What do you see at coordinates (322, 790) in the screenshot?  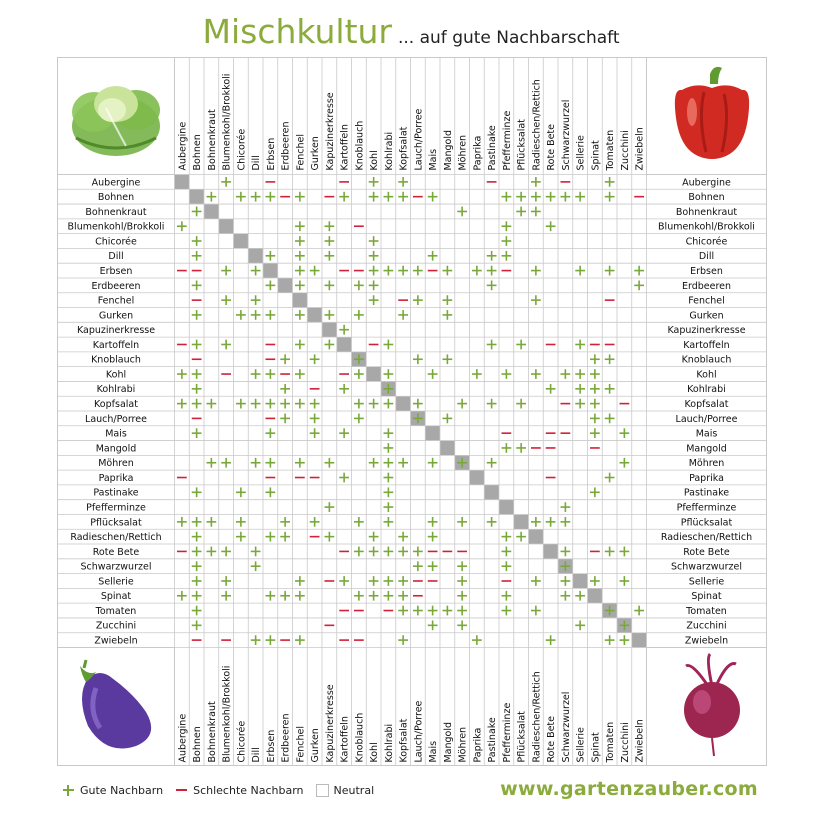 I see `empty-box-icon` at bounding box center [322, 790].